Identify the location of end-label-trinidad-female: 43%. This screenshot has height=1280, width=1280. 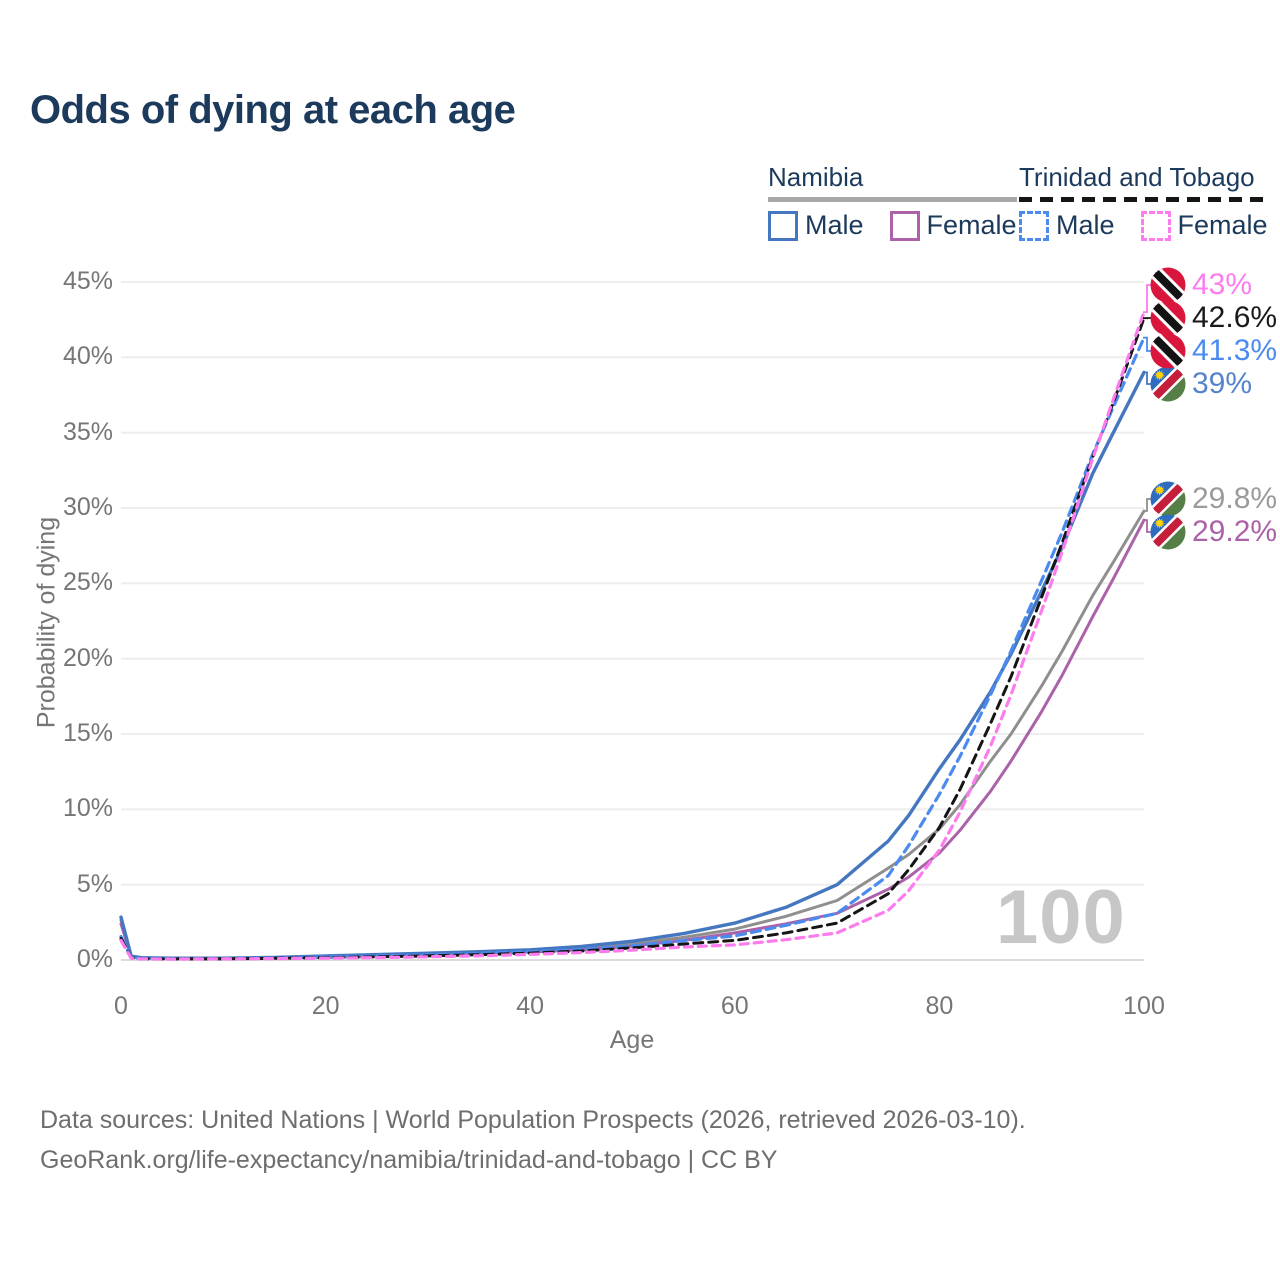
(1201, 285).